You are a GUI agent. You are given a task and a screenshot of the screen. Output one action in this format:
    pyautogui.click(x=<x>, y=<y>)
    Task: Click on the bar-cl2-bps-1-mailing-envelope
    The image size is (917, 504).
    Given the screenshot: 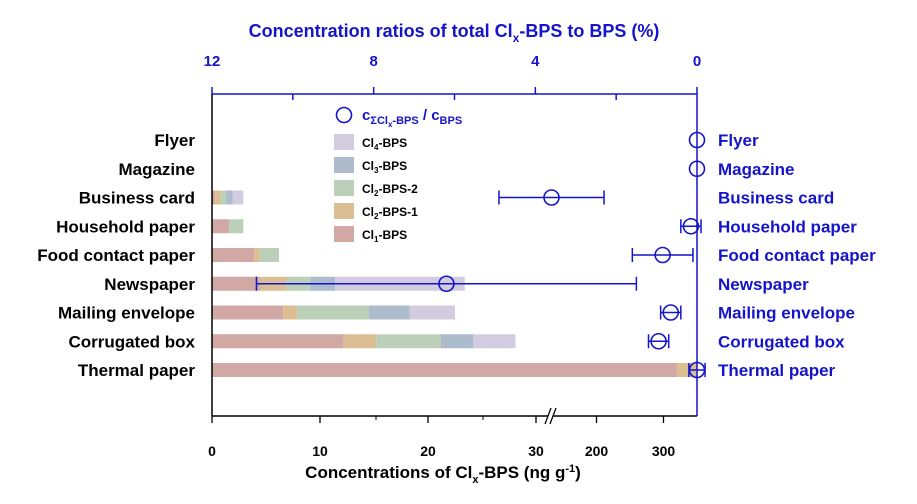 What is the action you would take?
    pyautogui.click(x=290, y=312)
    